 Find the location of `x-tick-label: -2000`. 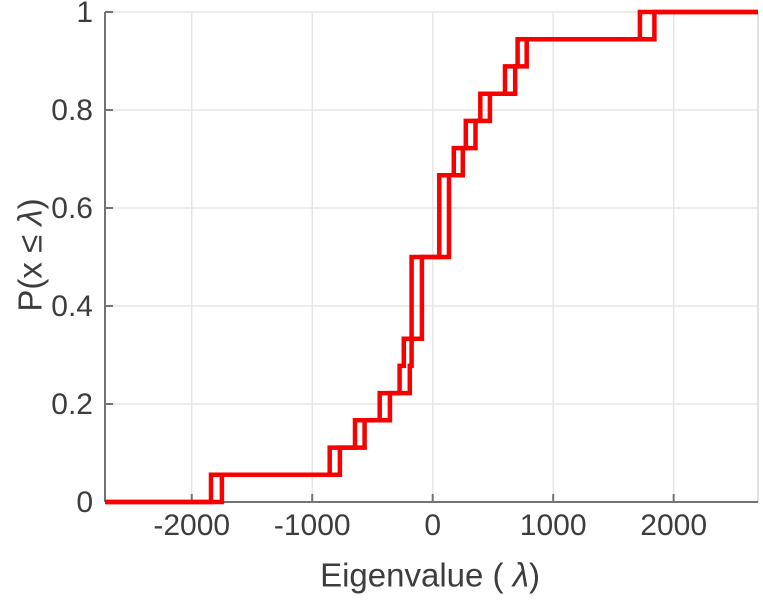

x-tick-label: -2000 is located at coordinates (192, 525).